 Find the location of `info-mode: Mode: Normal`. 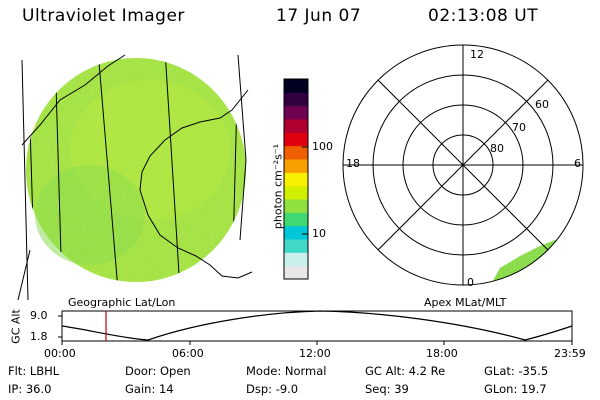

info-mode: Mode: Normal is located at coordinates (286, 371).